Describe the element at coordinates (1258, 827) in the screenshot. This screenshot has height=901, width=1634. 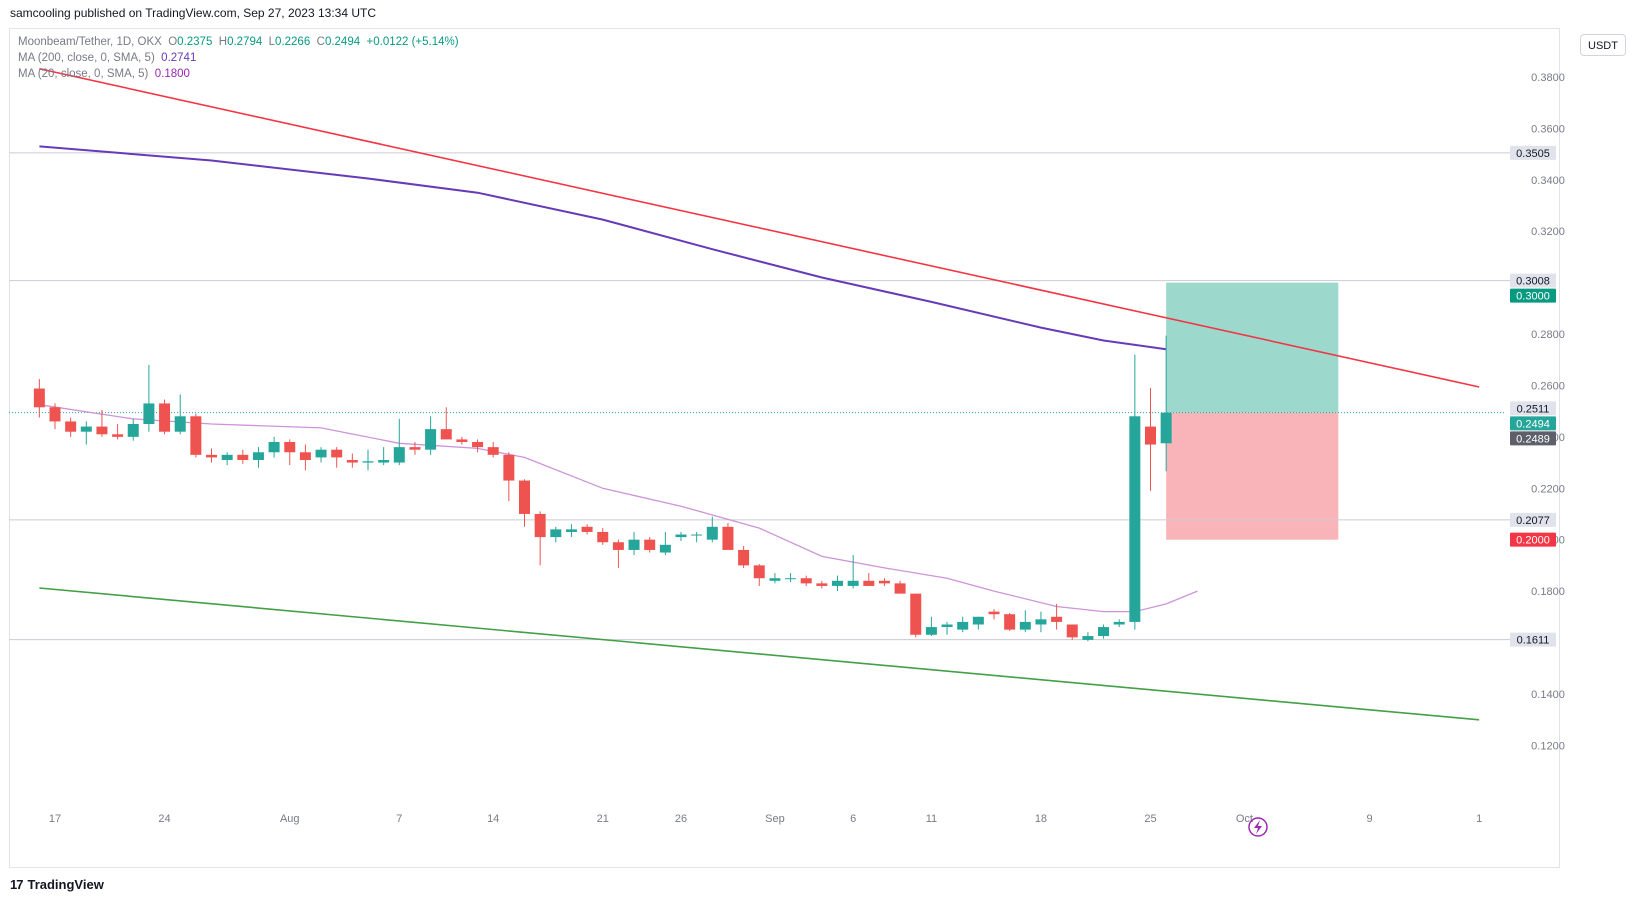
I see `lightning-icon` at that location.